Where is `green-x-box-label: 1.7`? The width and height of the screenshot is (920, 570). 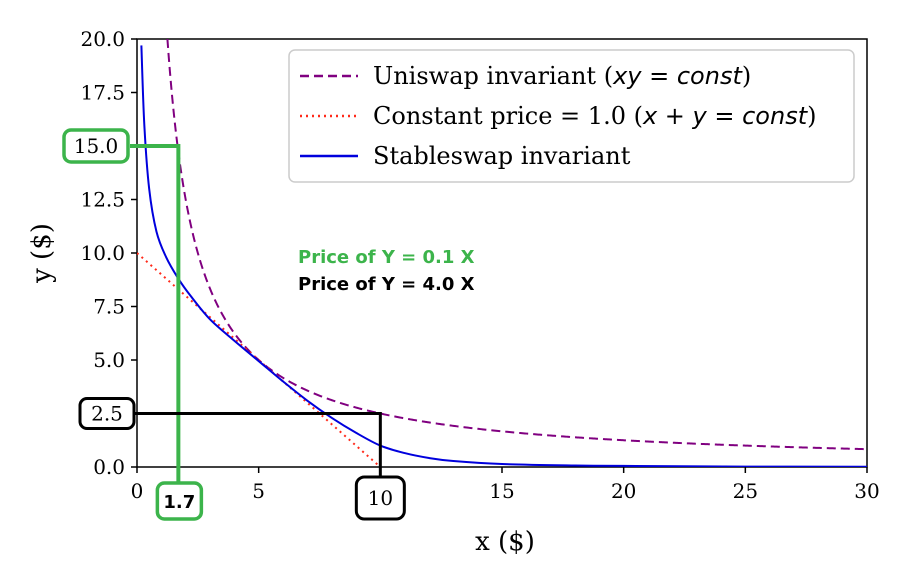
green-x-box-label: 1.7 is located at coordinates (179, 502).